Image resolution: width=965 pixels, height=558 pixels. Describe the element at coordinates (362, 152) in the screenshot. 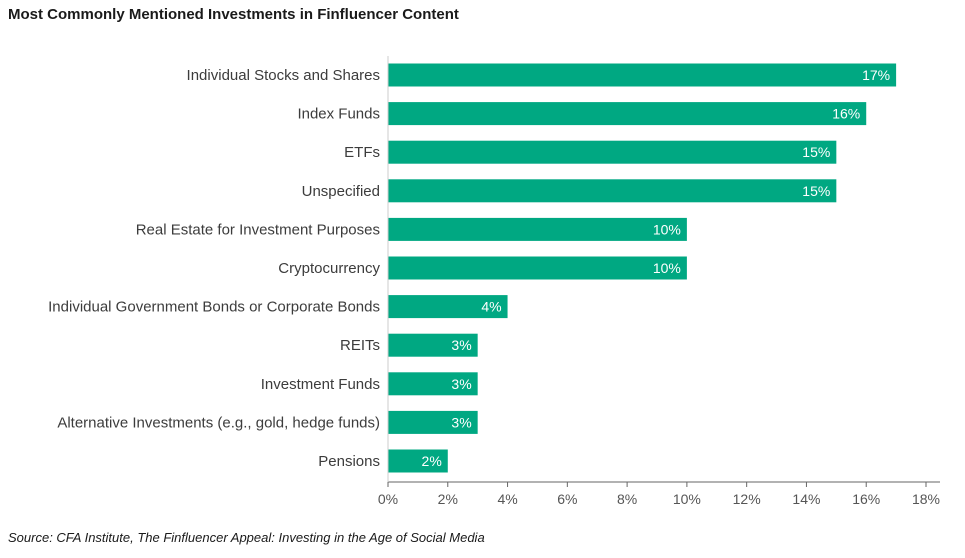

I see `category-label: ETFs` at that location.